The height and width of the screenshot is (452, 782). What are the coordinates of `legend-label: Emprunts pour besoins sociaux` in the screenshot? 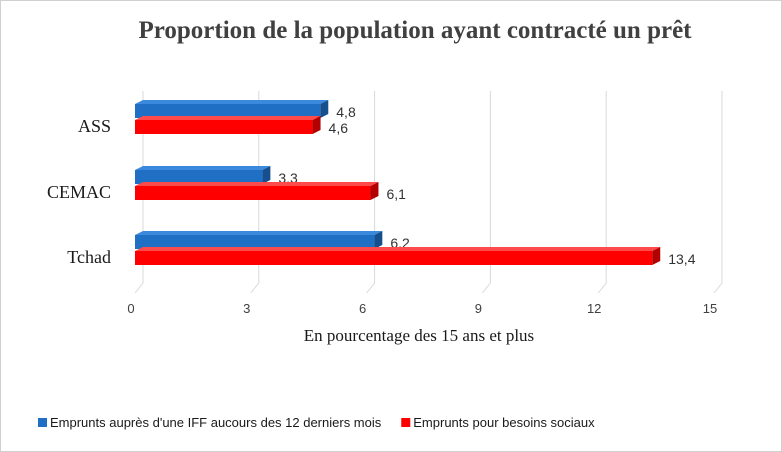 It's located at (504, 422).